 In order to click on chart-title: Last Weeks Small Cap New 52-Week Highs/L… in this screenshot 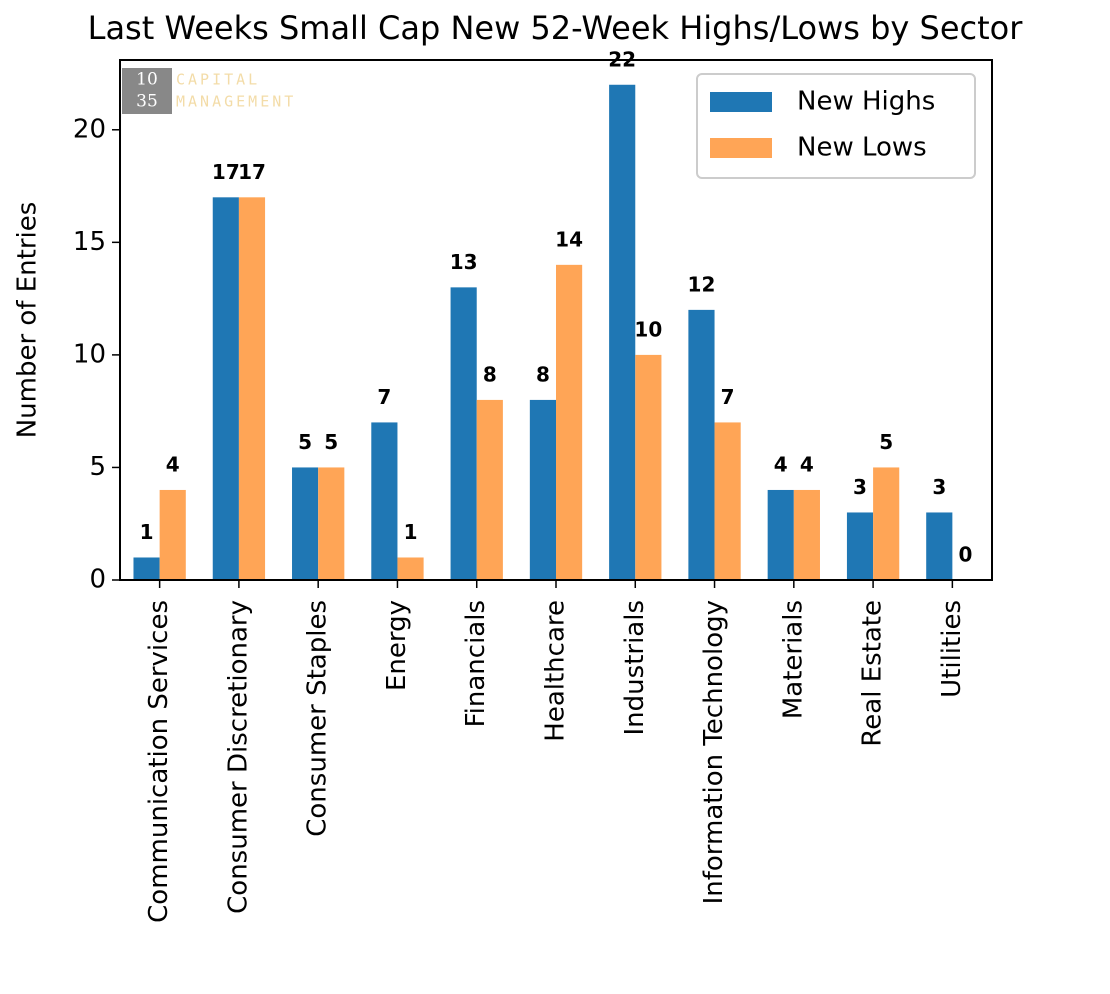, I will do `click(556, 28)`.